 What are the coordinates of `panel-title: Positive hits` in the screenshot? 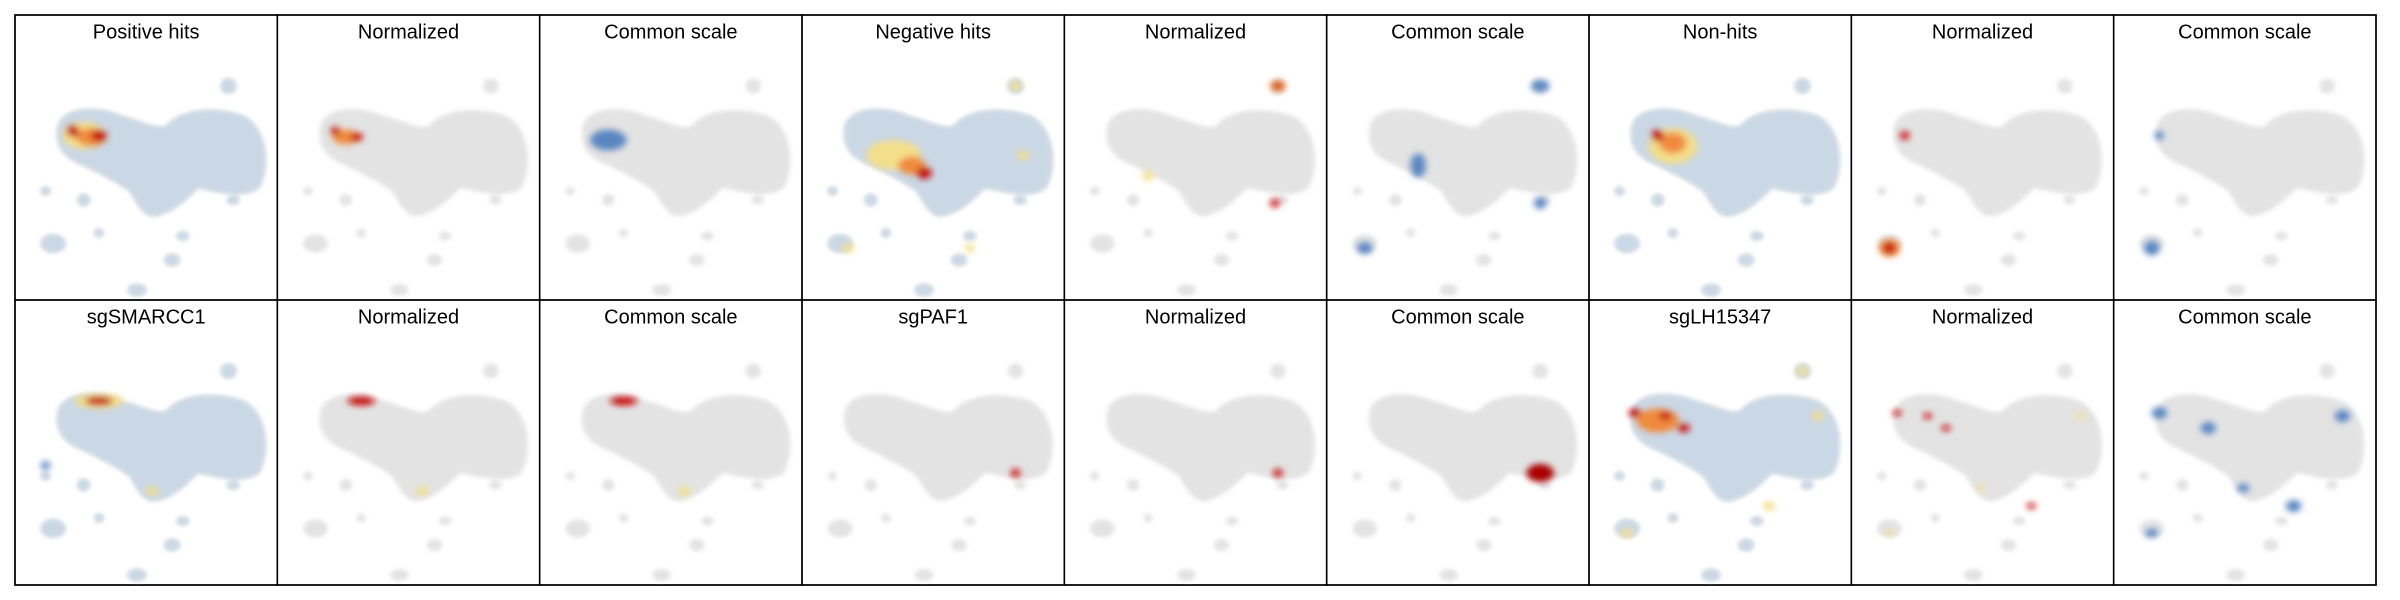 It's located at (146, 32).